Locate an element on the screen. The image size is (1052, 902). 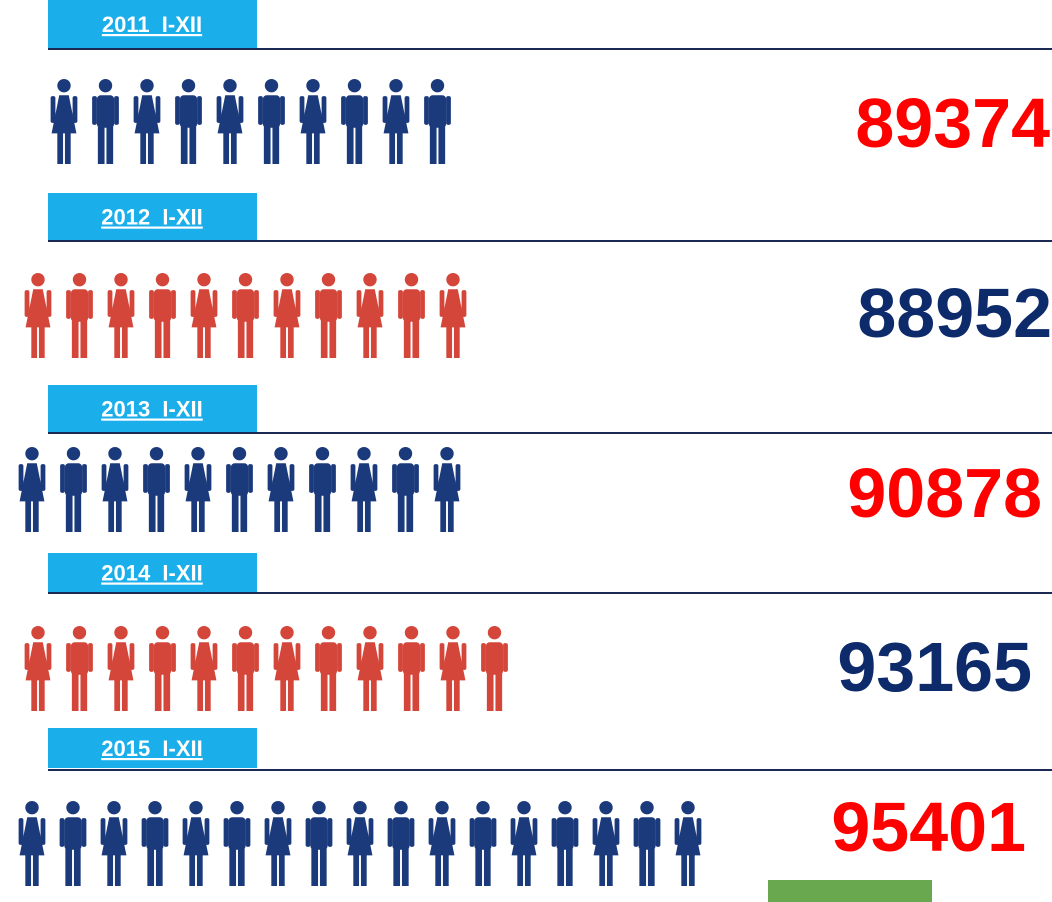
year-label: 2014 I-XII is located at coordinates (152, 573).